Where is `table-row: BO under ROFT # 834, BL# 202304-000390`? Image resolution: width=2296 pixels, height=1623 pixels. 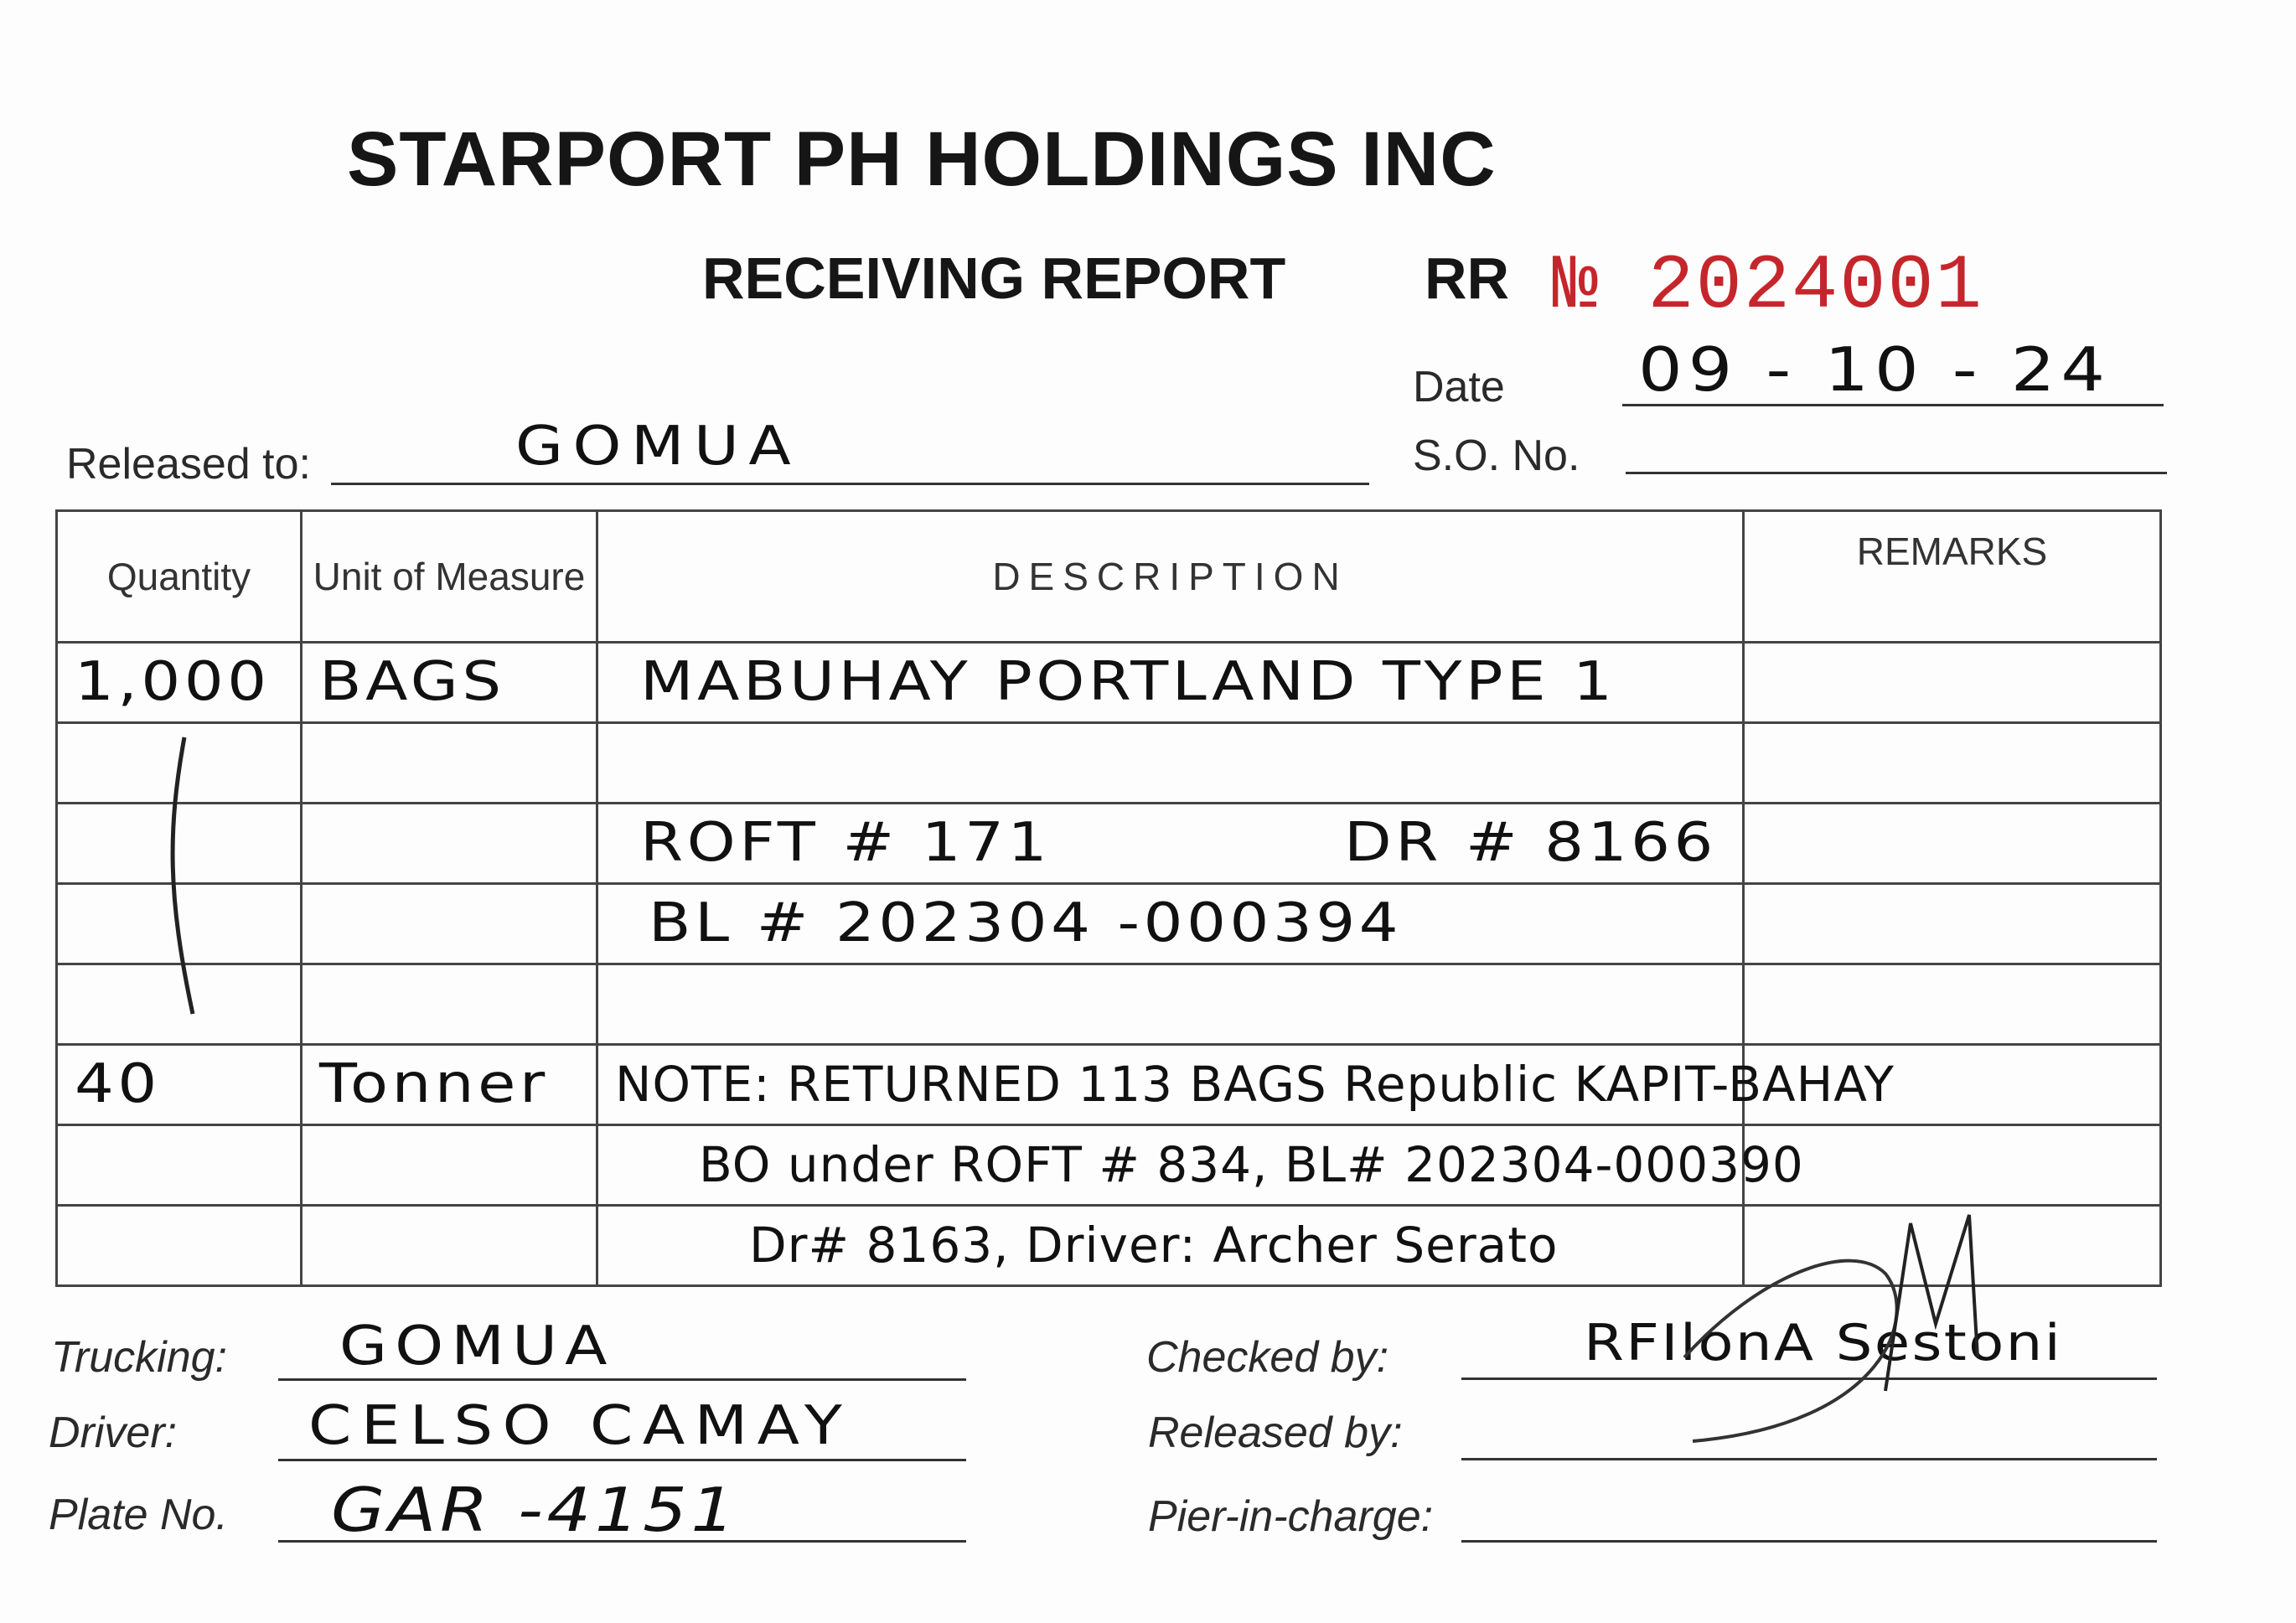 table-row: BO under ROFT # 834, BL# 202304-000390 is located at coordinates (1109, 1165).